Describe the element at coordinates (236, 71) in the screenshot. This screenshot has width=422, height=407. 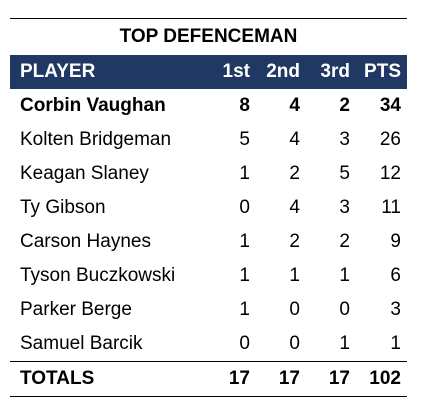
I see `value-cell: 1st` at that location.